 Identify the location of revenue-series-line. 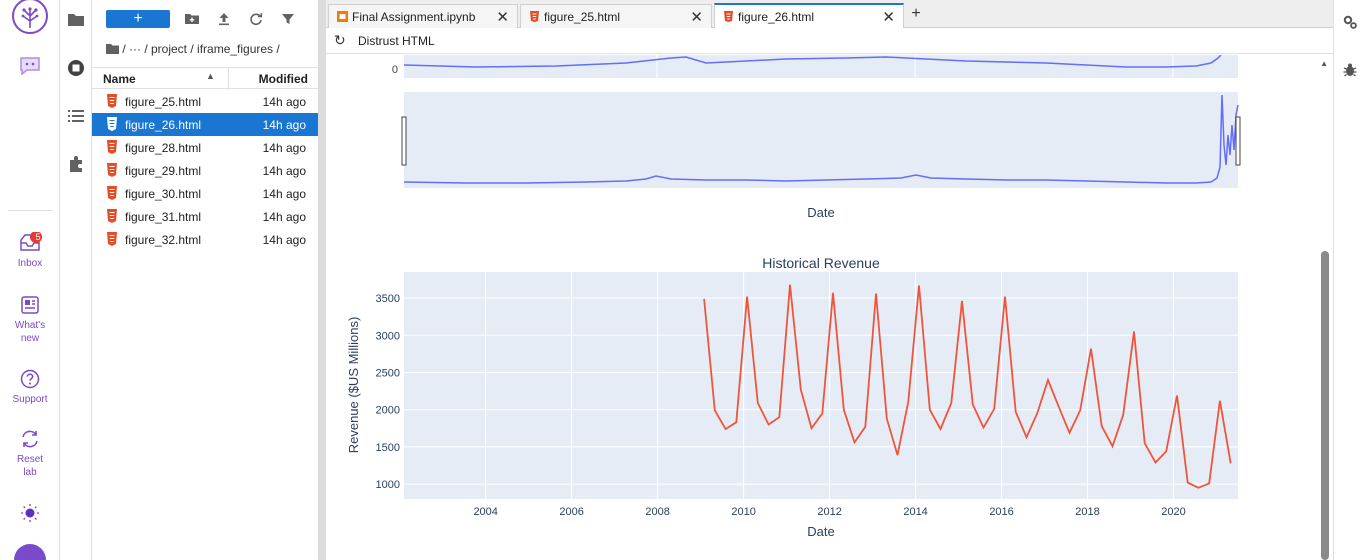
(967, 386).